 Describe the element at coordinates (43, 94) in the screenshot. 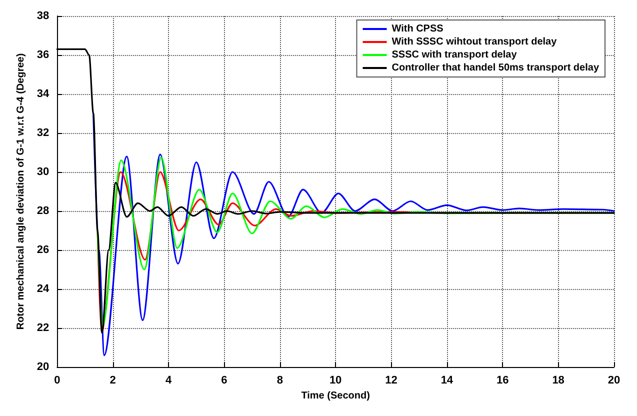

I see `y-tick-label: 34` at that location.